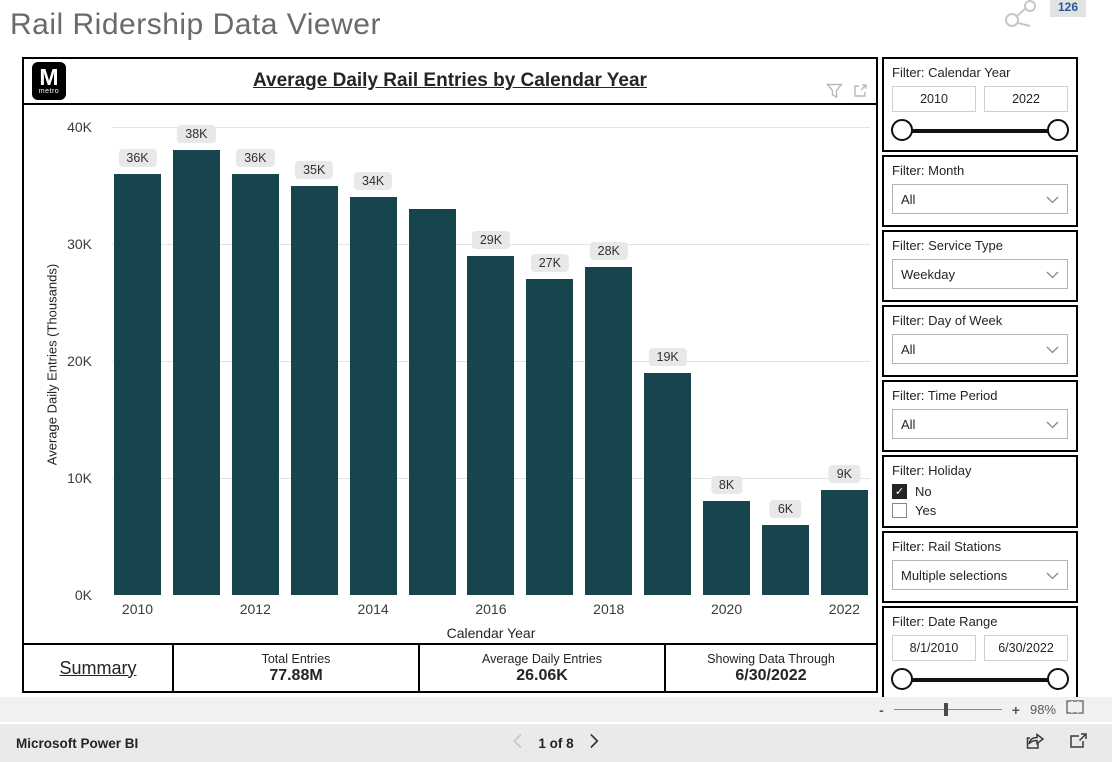 This screenshot has width=1112, height=762. I want to click on y-tick-40K: 40K, so click(79, 127).